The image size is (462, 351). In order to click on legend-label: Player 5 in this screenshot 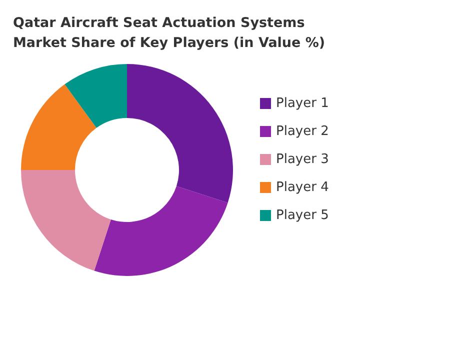, I will do `click(302, 215)`.